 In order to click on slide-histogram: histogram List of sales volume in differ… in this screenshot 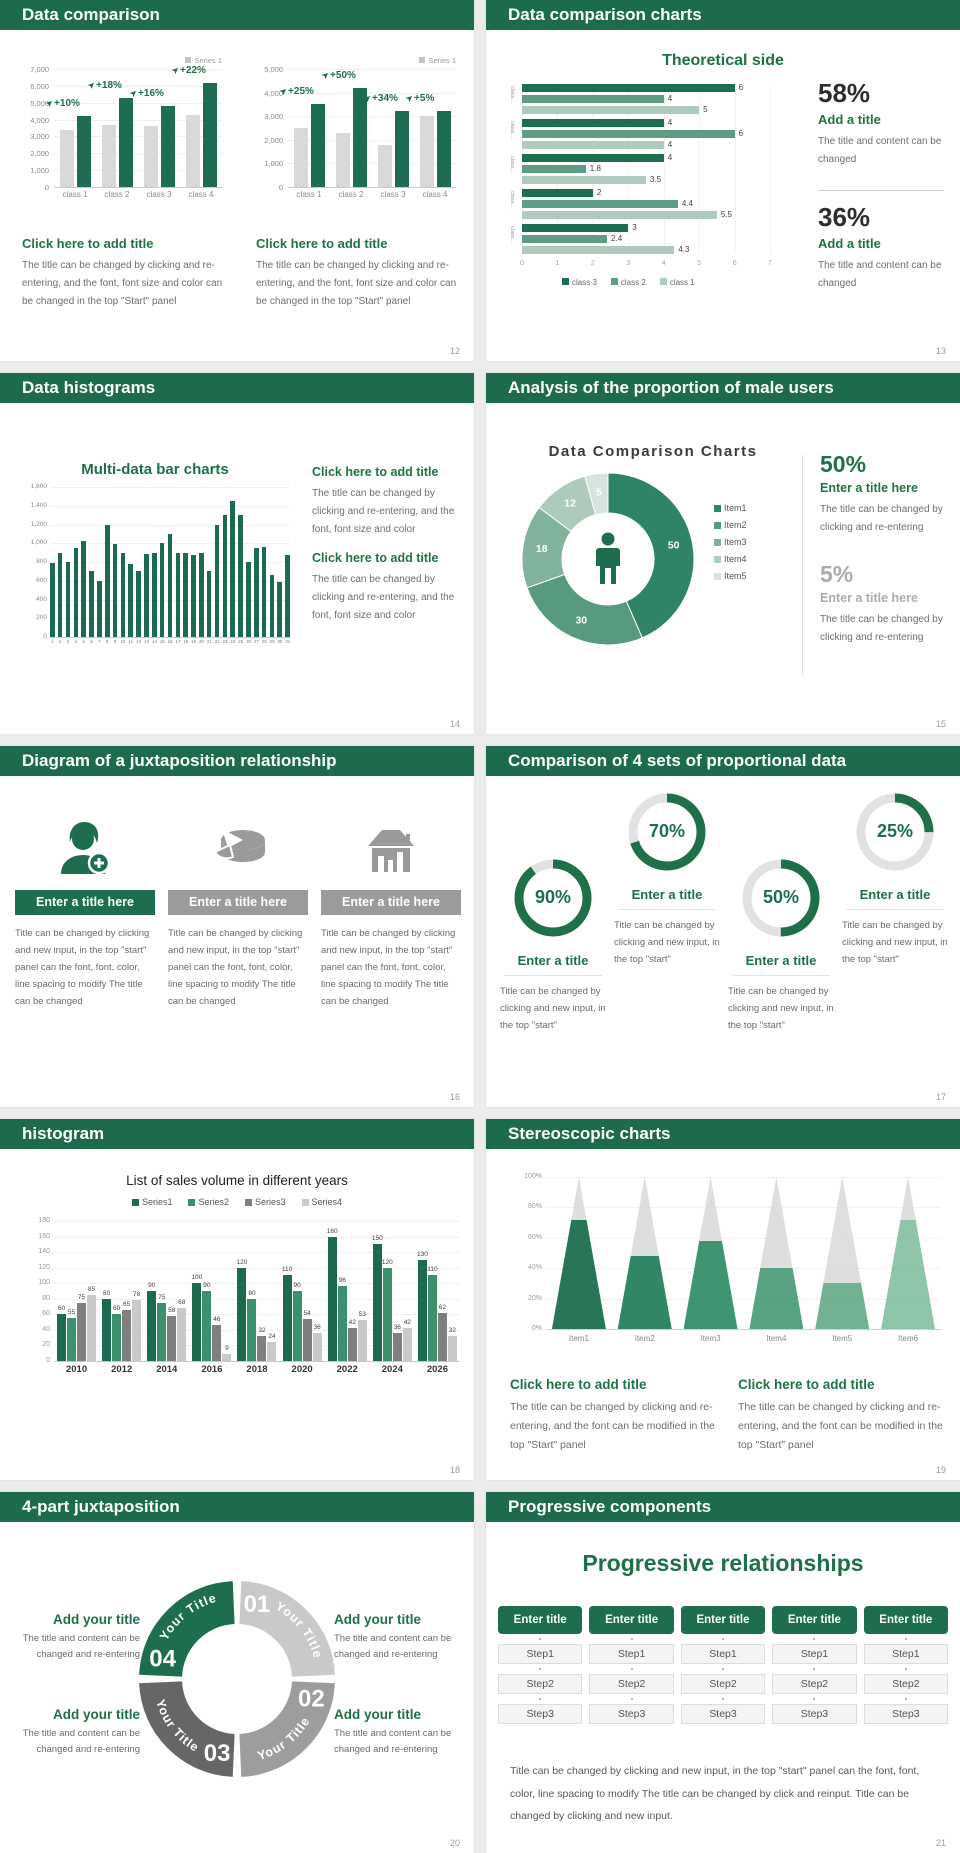, I will do `click(237, 1299)`.